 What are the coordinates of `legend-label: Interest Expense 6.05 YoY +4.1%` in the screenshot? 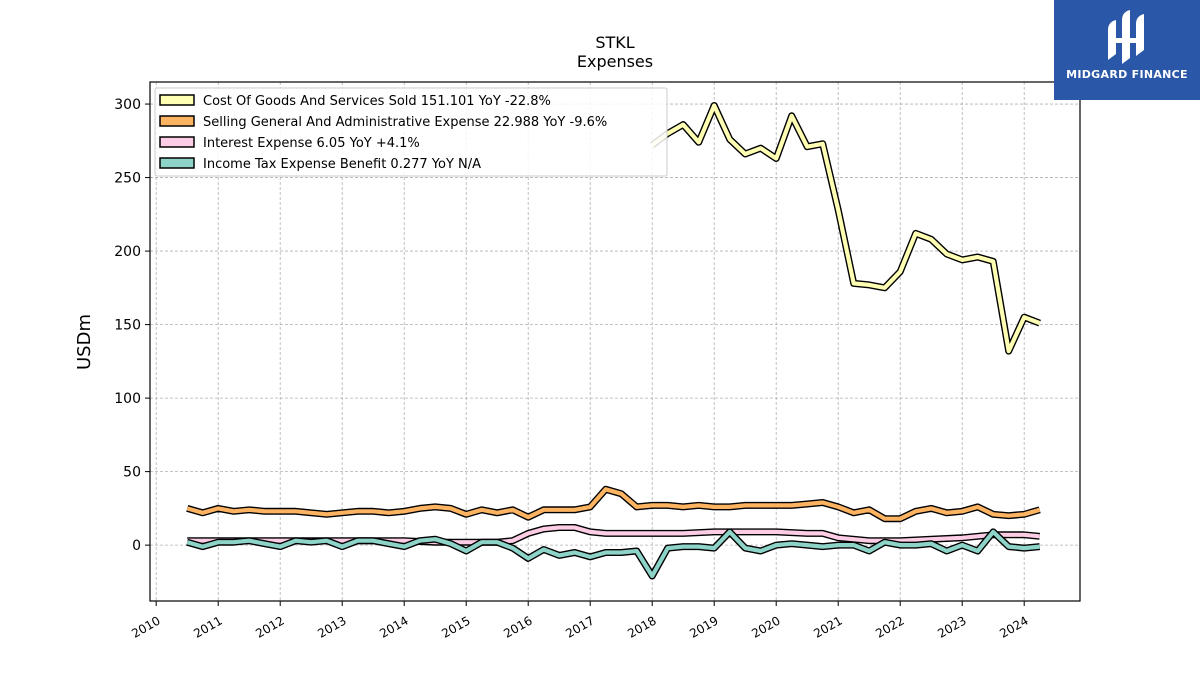 It's located at (311, 143).